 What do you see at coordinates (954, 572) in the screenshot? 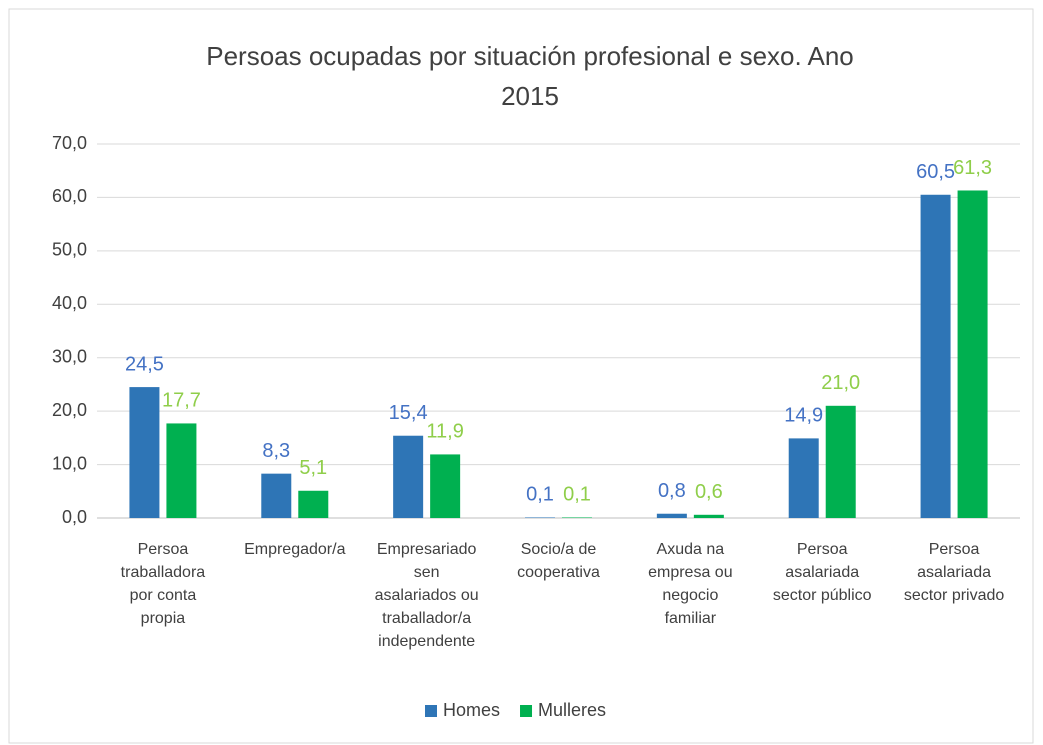
I see `x-tick-label: Persoa asalariada sector privado` at bounding box center [954, 572].